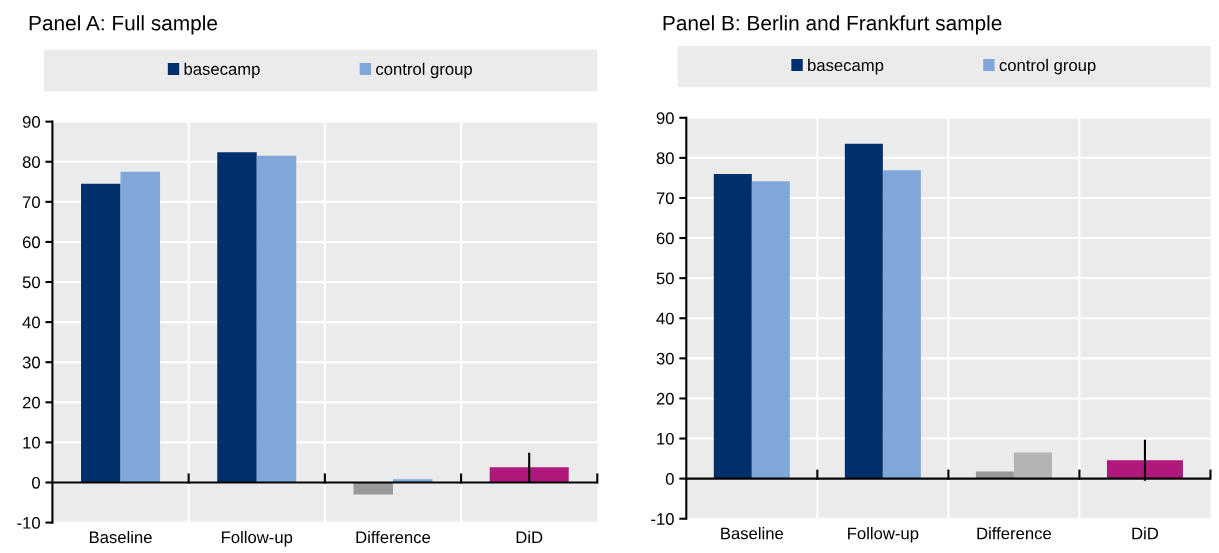 This screenshot has height=553, width=1219. What do you see at coordinates (832, 25) in the screenshot?
I see `chart-title: Panel B: Berlin and Frankfurt sample` at bounding box center [832, 25].